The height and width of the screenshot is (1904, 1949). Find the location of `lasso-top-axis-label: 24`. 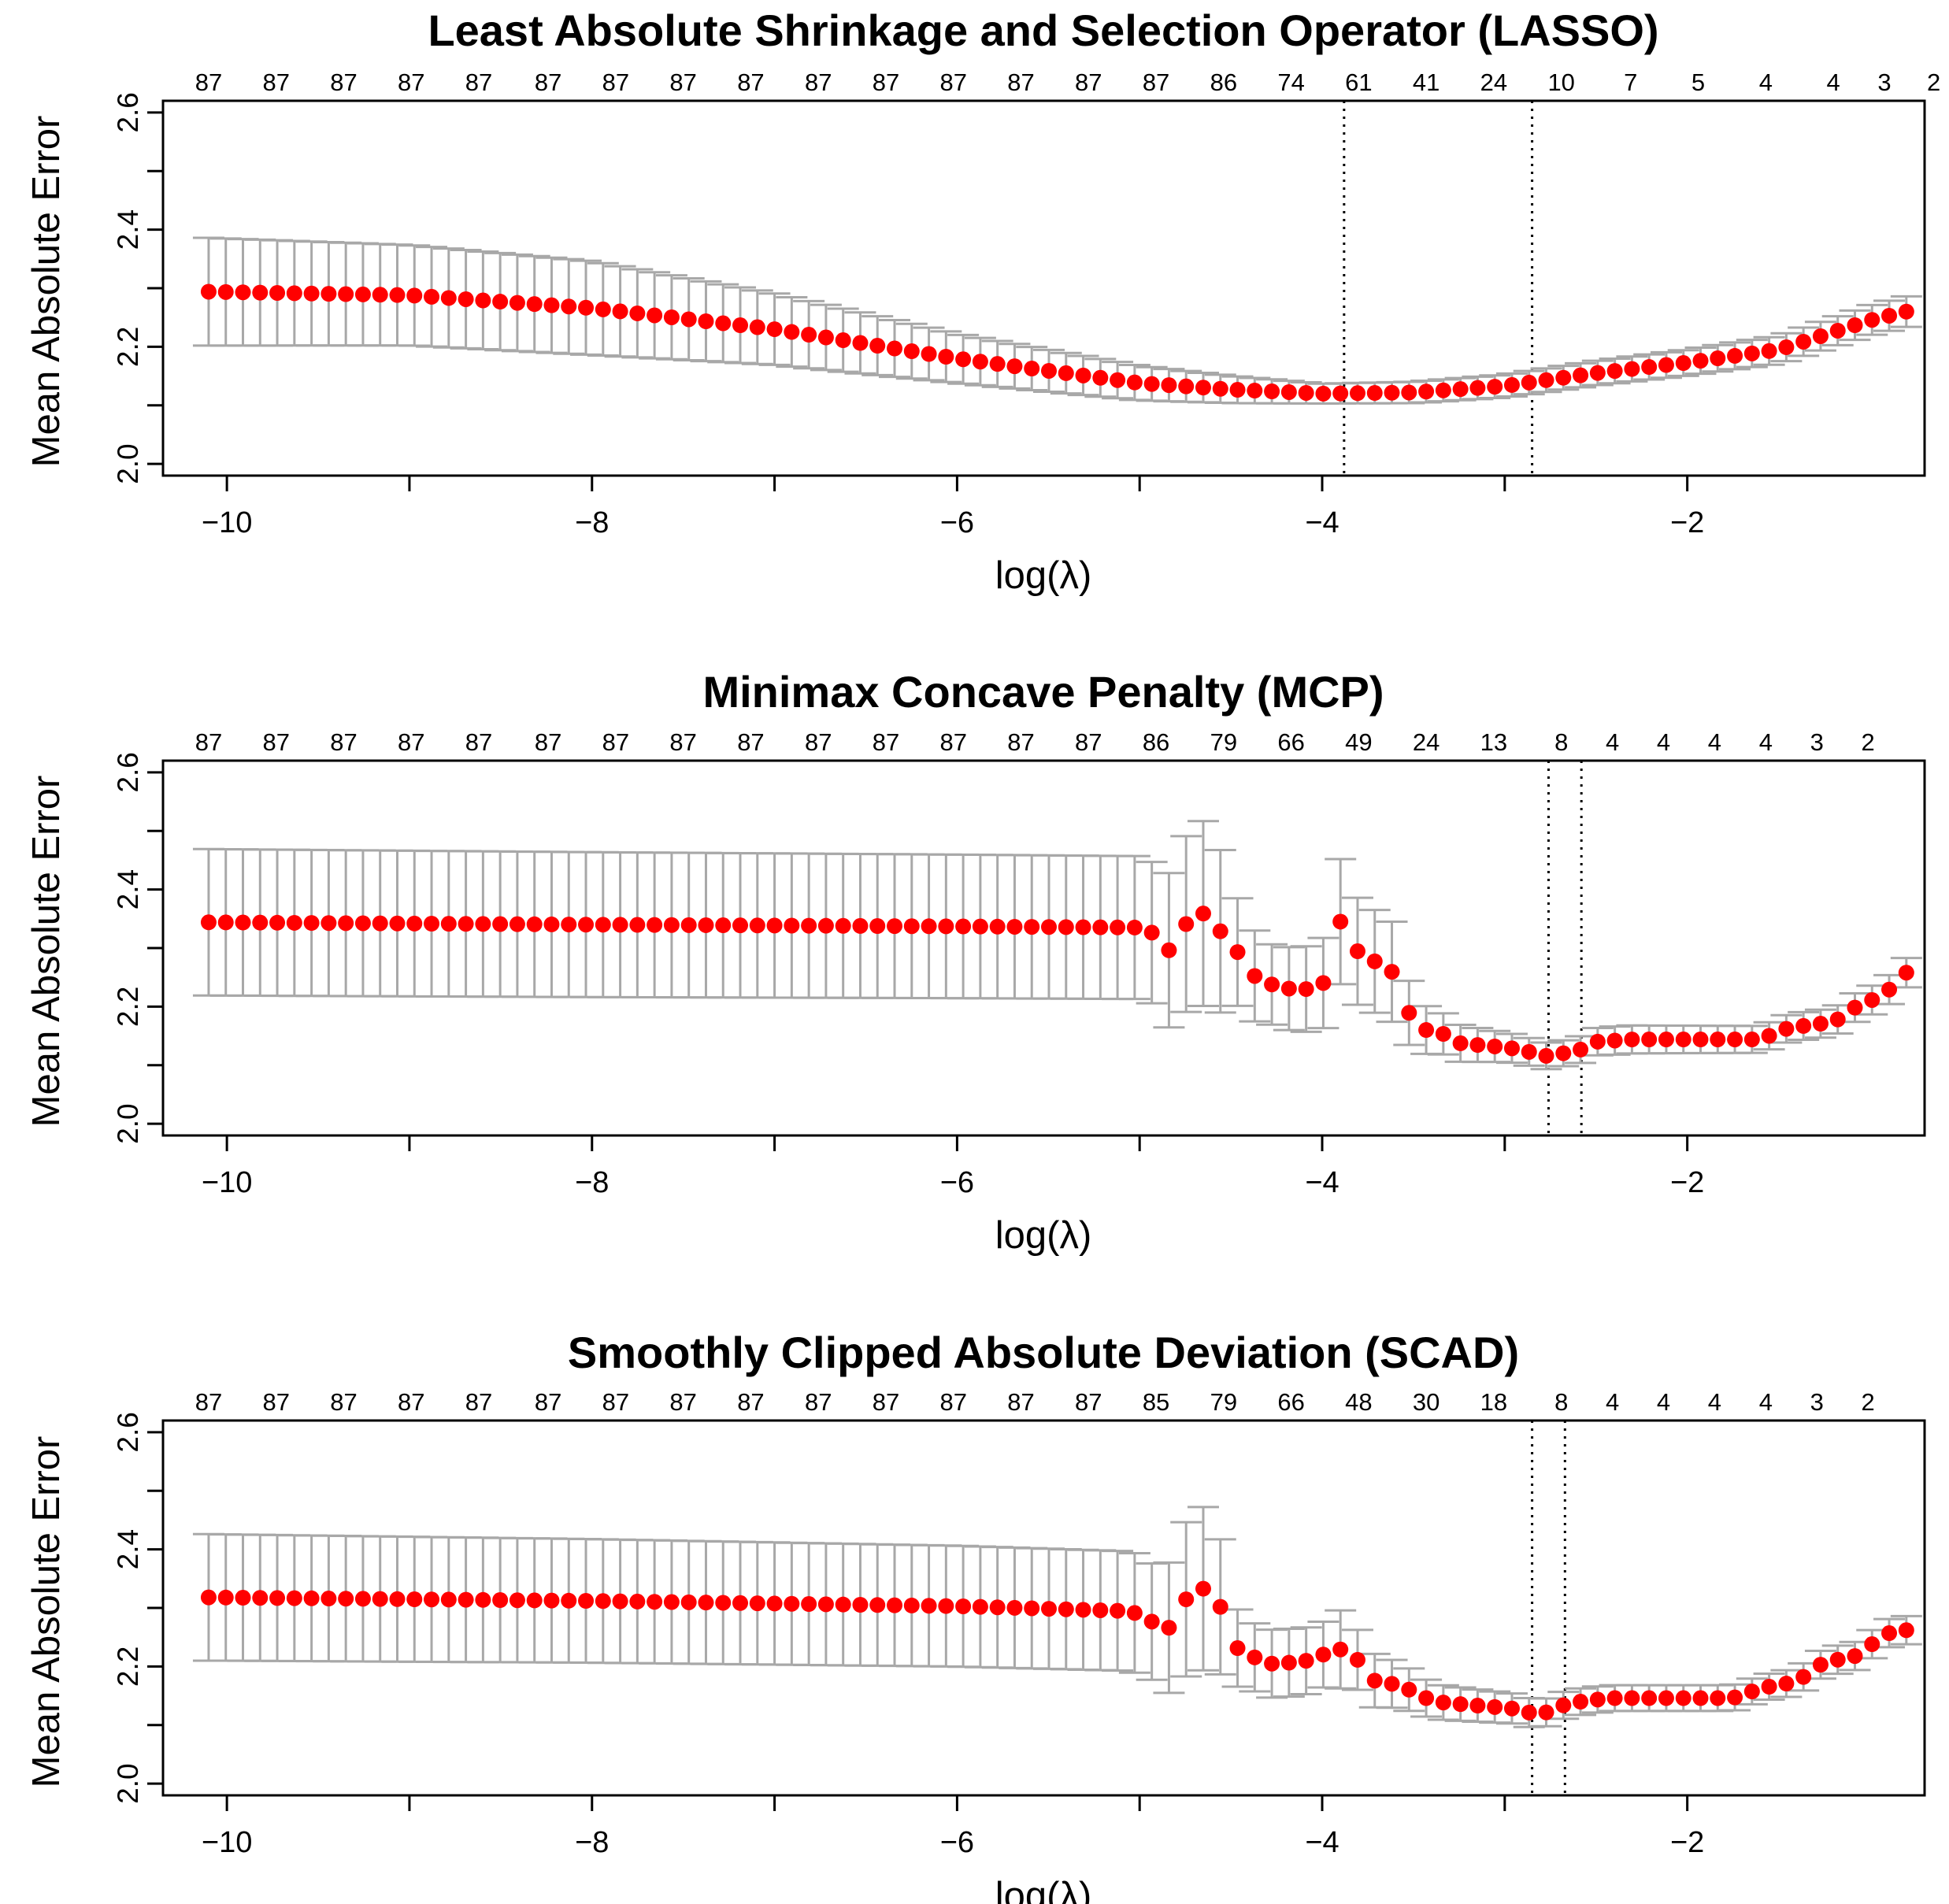

lasso-top-axis-label: 24 is located at coordinates (1494, 82).